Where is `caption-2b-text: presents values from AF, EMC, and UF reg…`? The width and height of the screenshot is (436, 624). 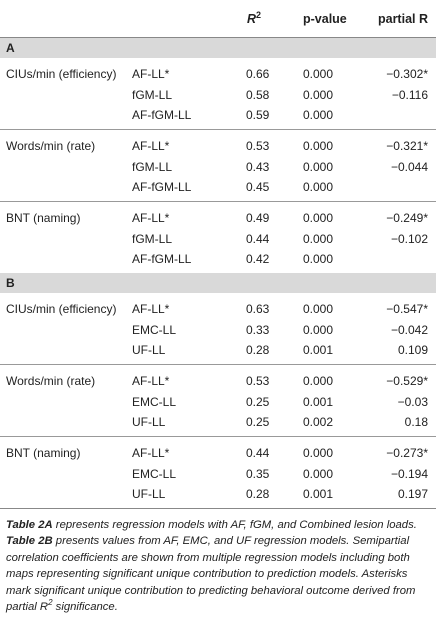
caption-2b-text: presents values from AF, EMC, and UF reg… is located at coordinates (211, 574).